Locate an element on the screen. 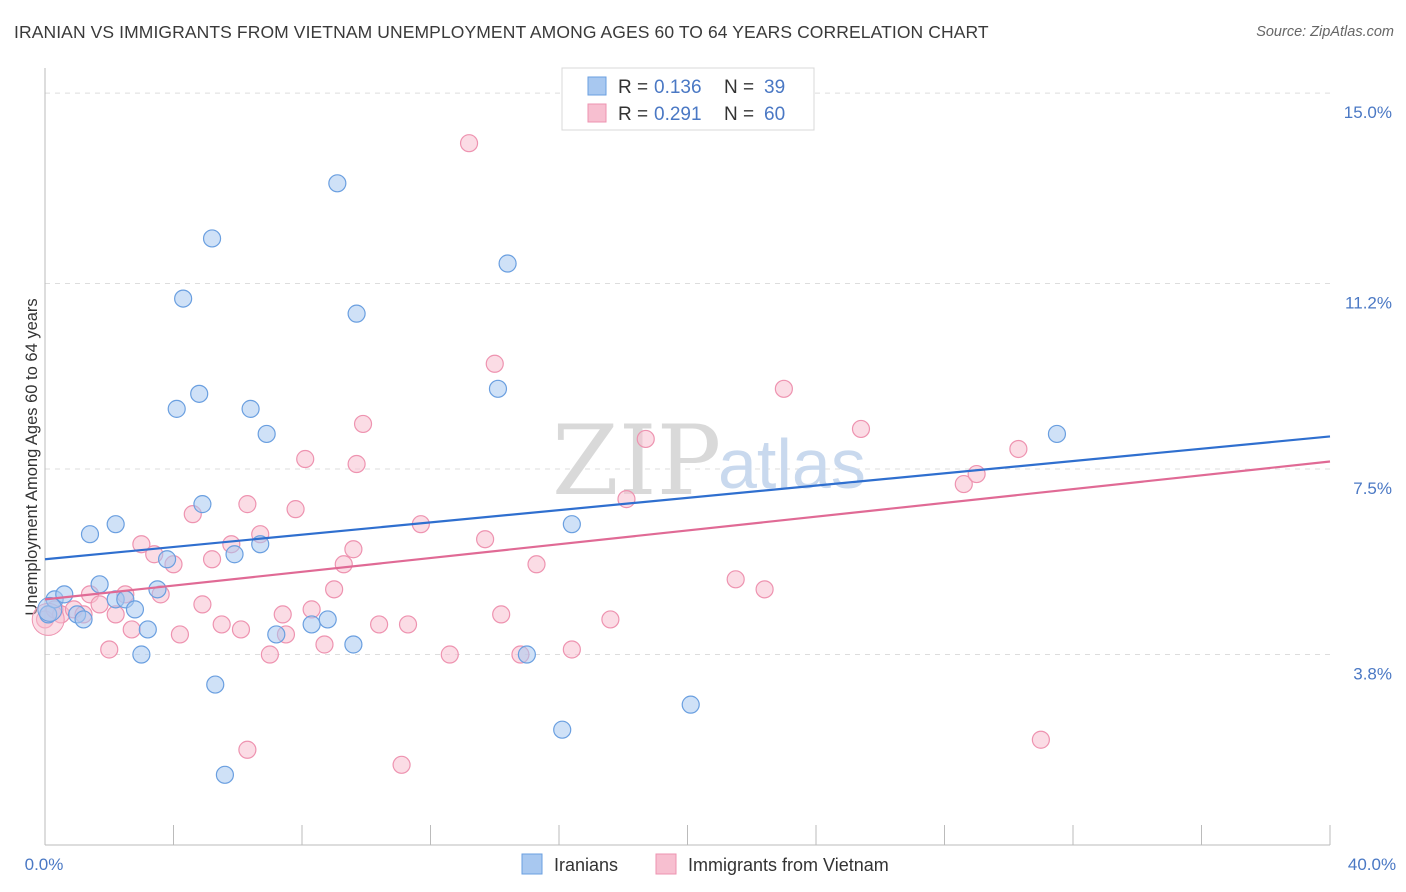 The width and height of the screenshot is (1406, 892). y-tick-label: 11.2% is located at coordinates (1368, 303).